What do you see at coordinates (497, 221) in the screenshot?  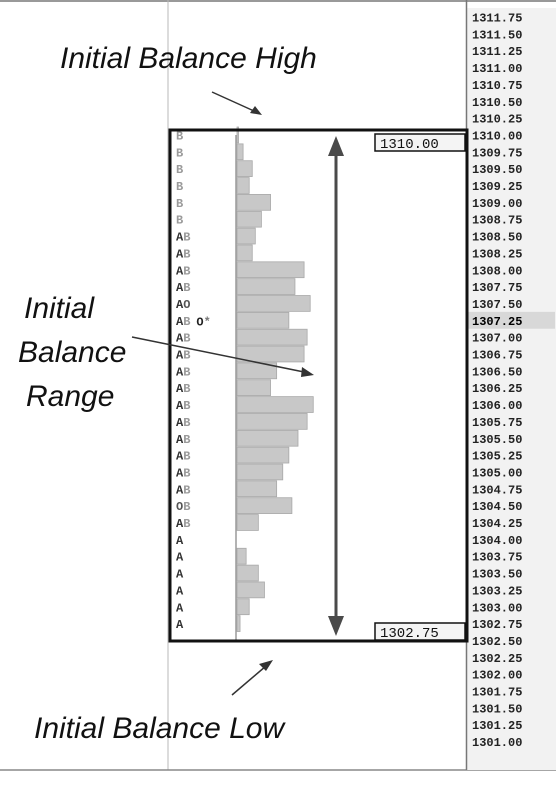 I see `price-tick-label: 1308.75` at bounding box center [497, 221].